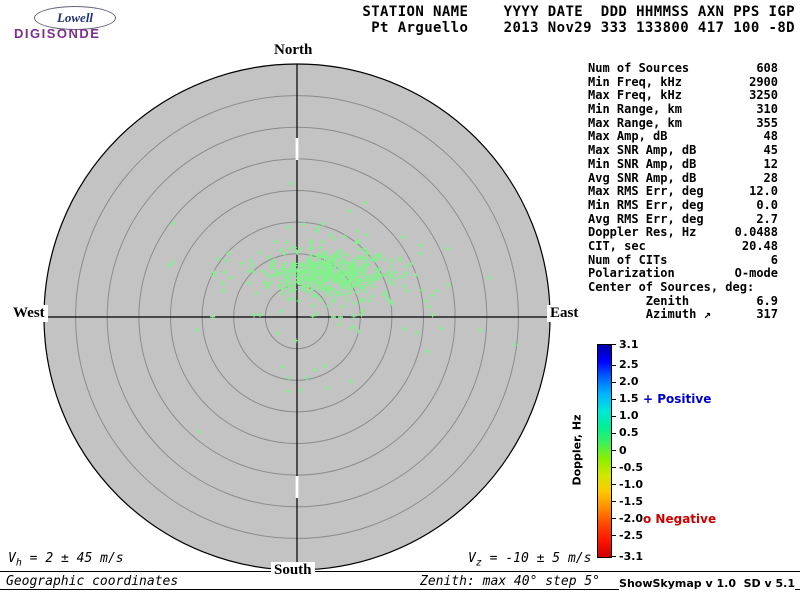 Image resolution: width=800 pixels, height=600 pixels. I want to click on colorbar-tick-label: -0.5, so click(631, 467).